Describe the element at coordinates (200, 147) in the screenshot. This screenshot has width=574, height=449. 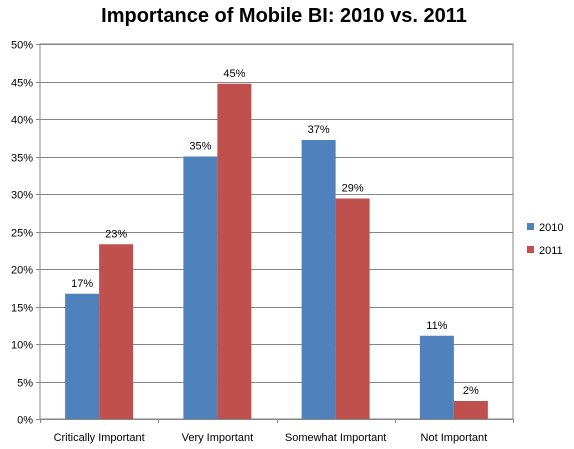
I see `data-label: 35%` at that location.